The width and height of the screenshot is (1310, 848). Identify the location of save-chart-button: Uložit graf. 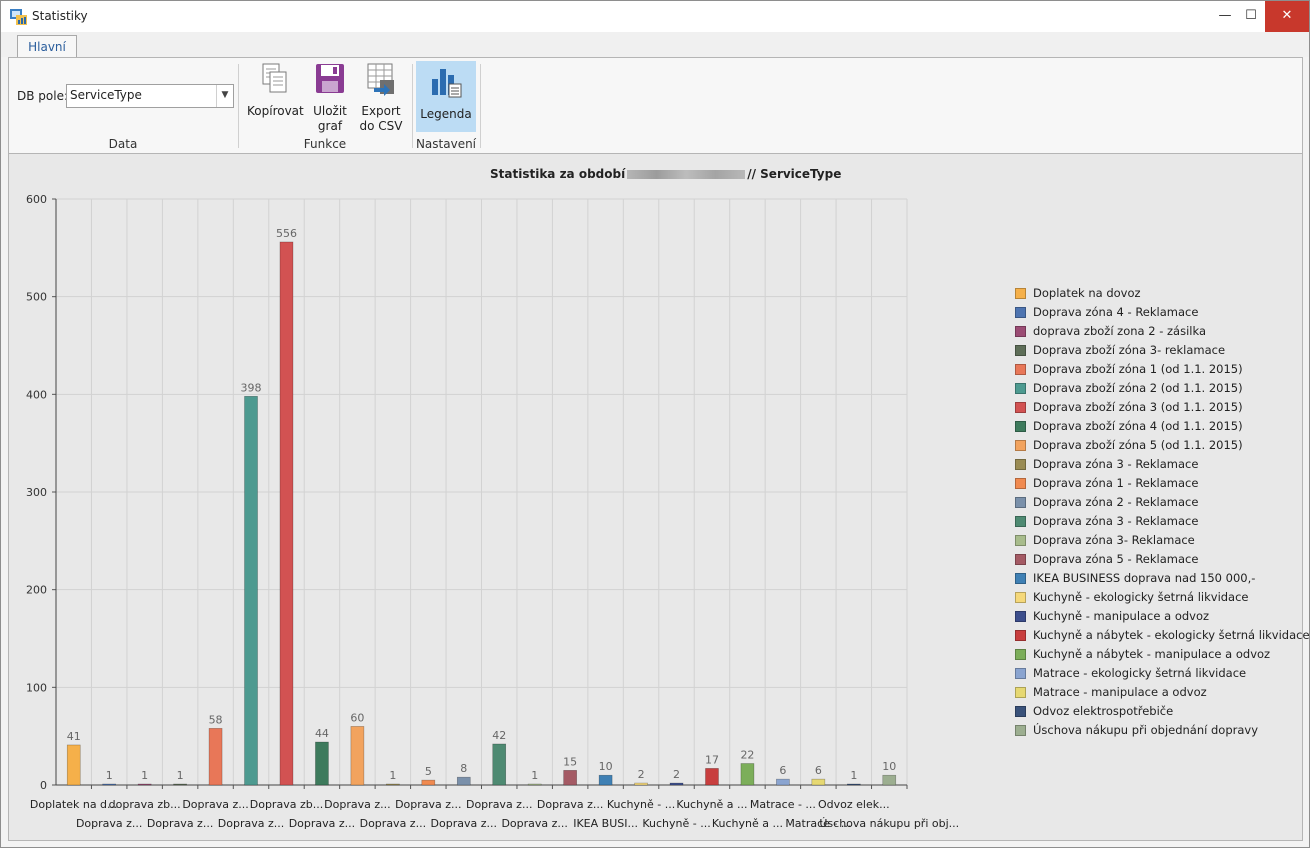
(330, 98).